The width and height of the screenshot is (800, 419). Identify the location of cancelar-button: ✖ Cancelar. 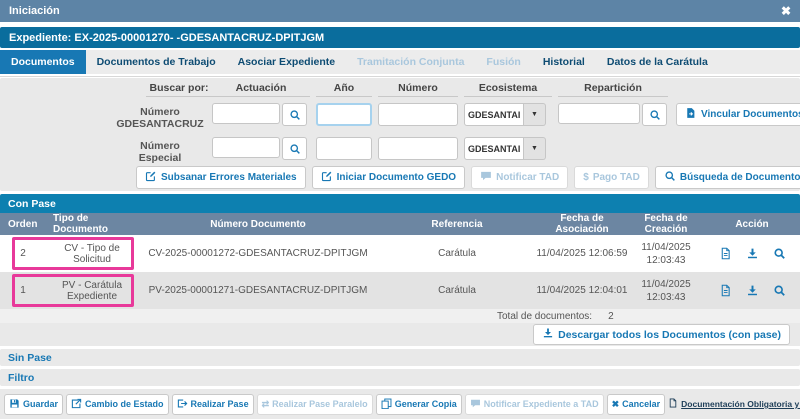
(636, 404).